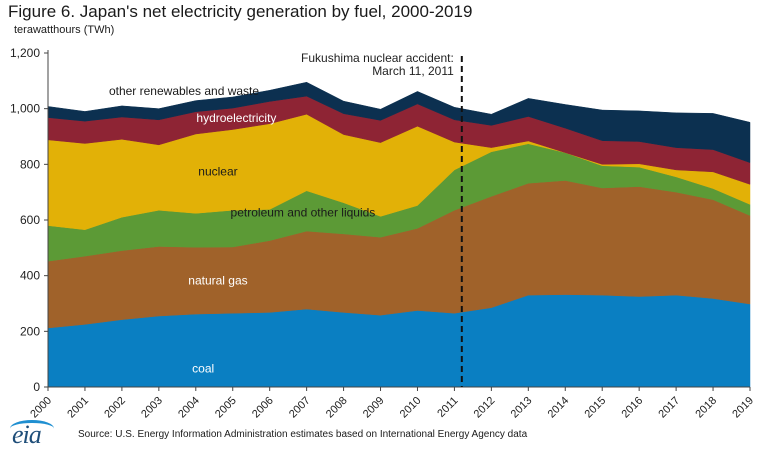 This screenshot has width=774, height=453. I want to click on x-tick-label: 2003, so click(152, 408).